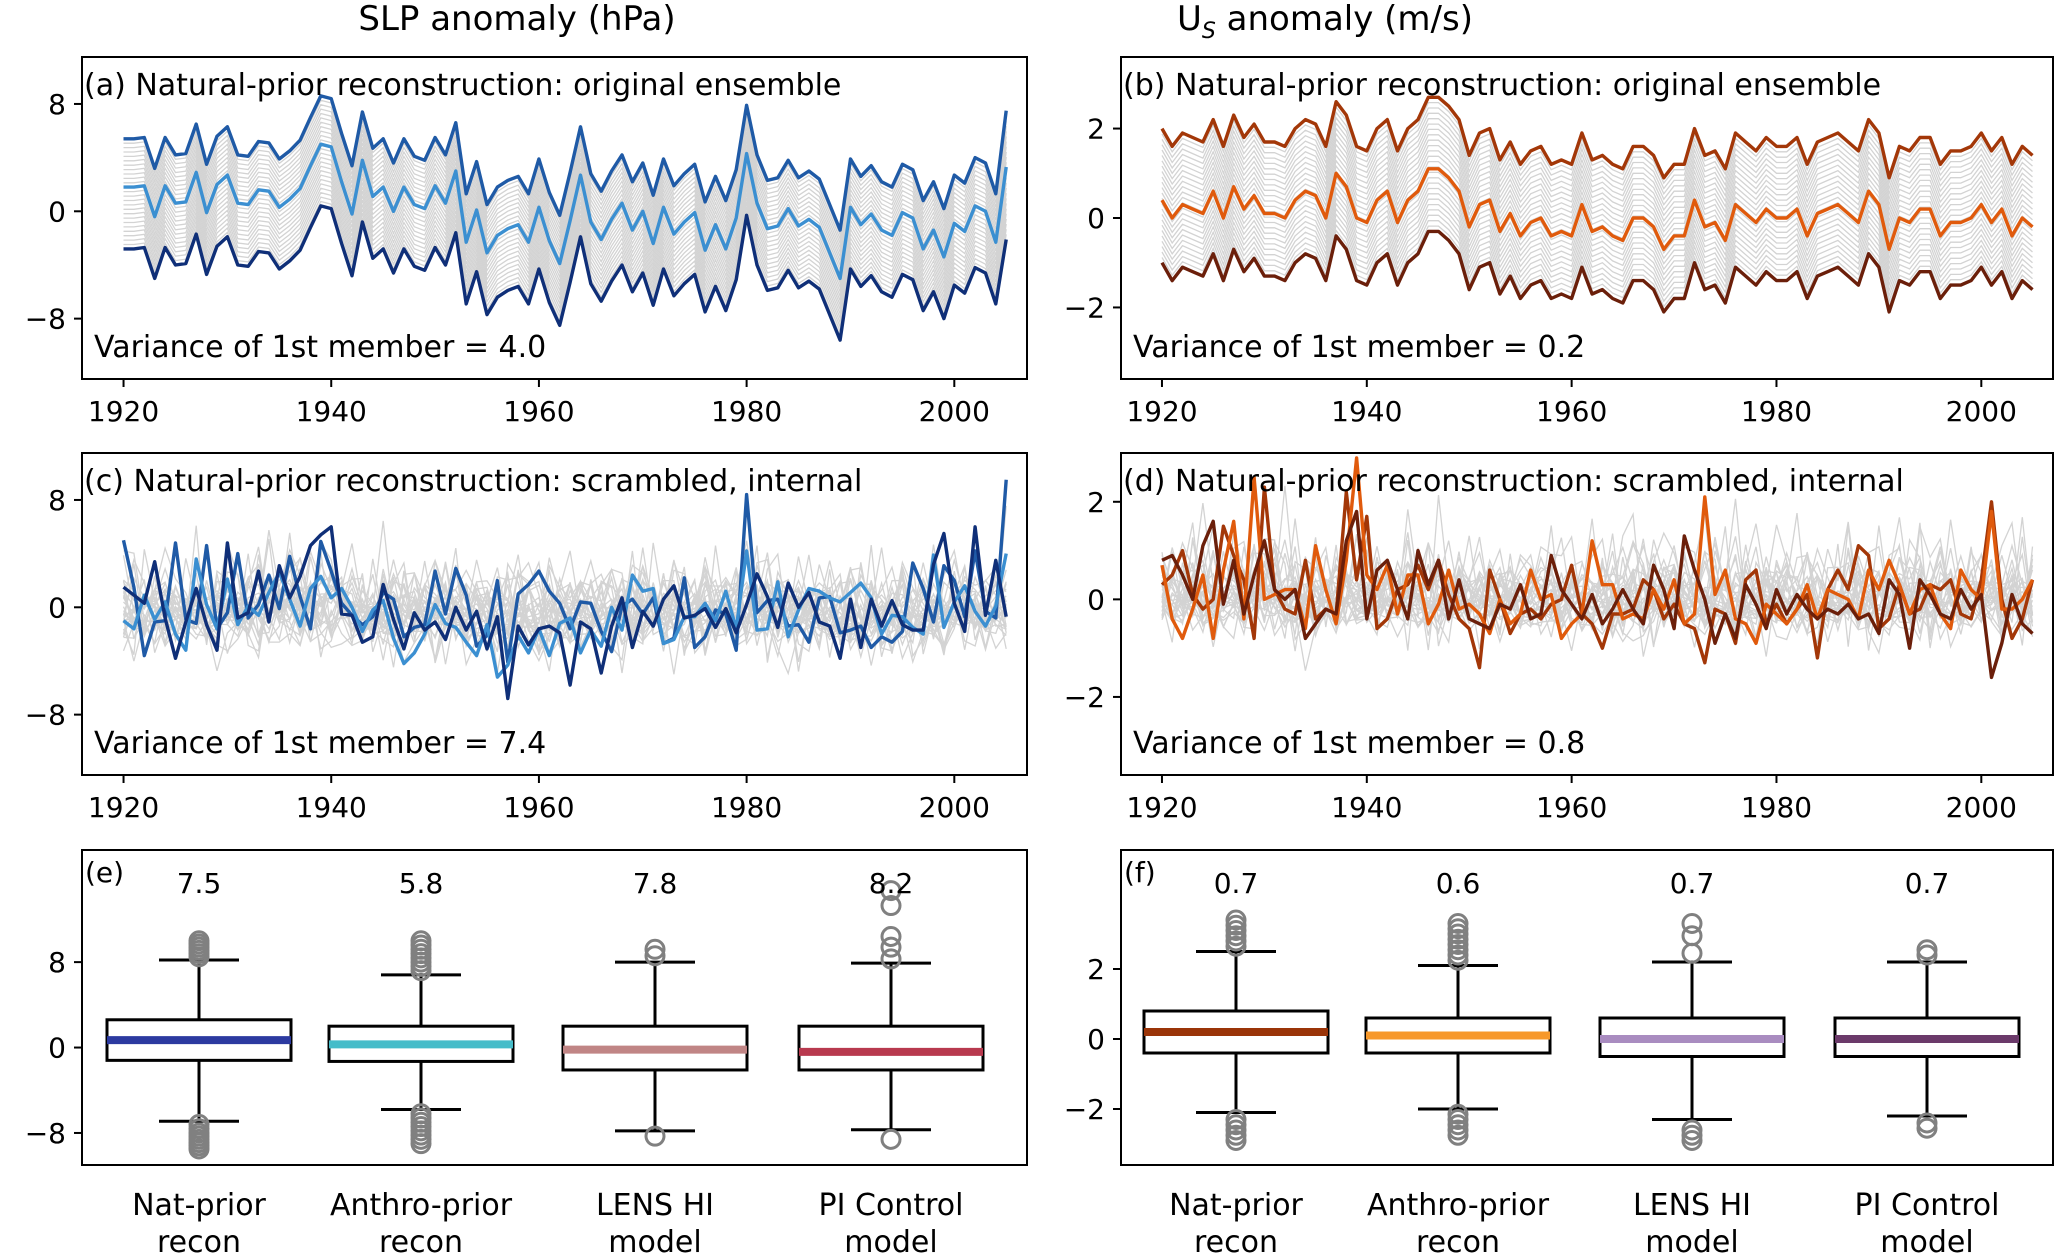 Image resolution: width=2067 pixels, height=1259 pixels. I want to click on panel-d-xtick-label: 1960, so click(1571, 807).